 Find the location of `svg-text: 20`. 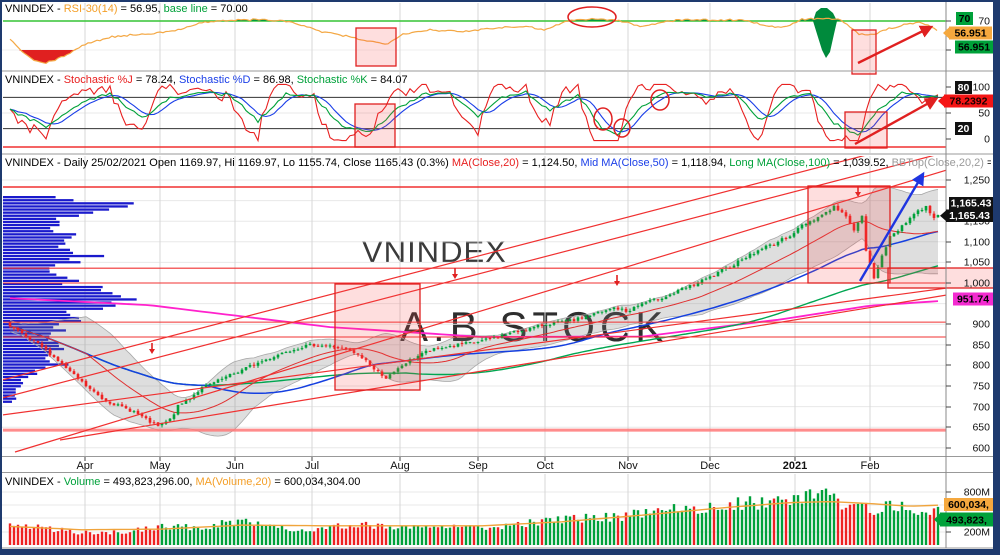

svg-text: 20 is located at coordinates (964, 129).